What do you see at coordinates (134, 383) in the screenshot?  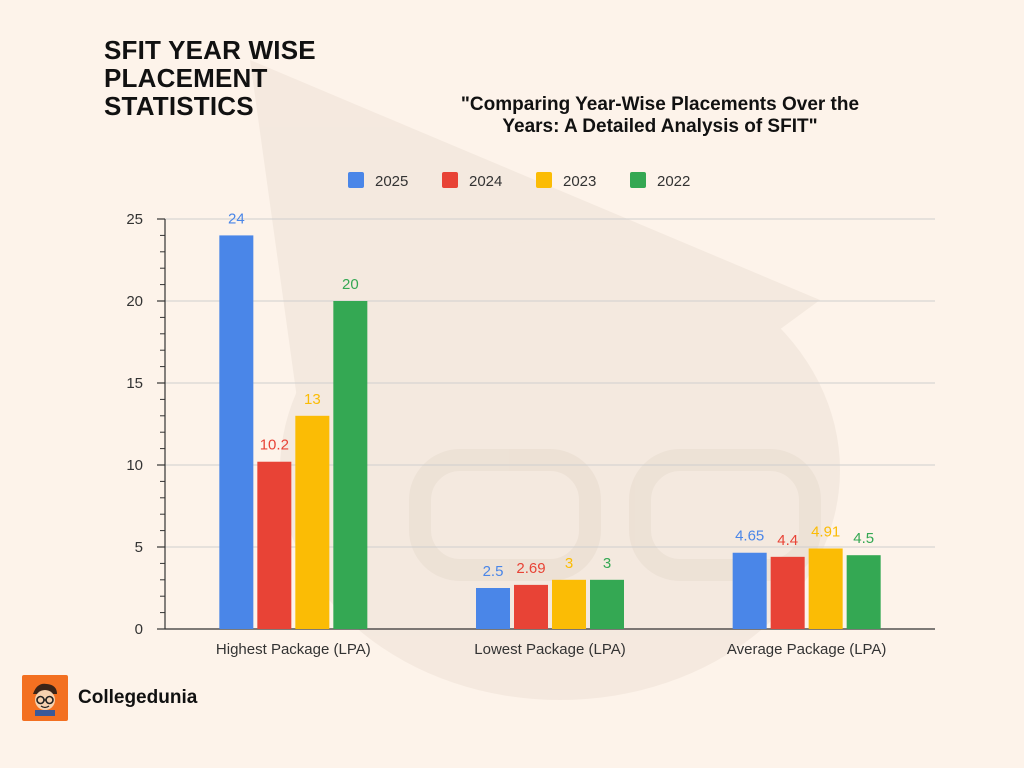 I see `y-tick-label: 15` at bounding box center [134, 383].